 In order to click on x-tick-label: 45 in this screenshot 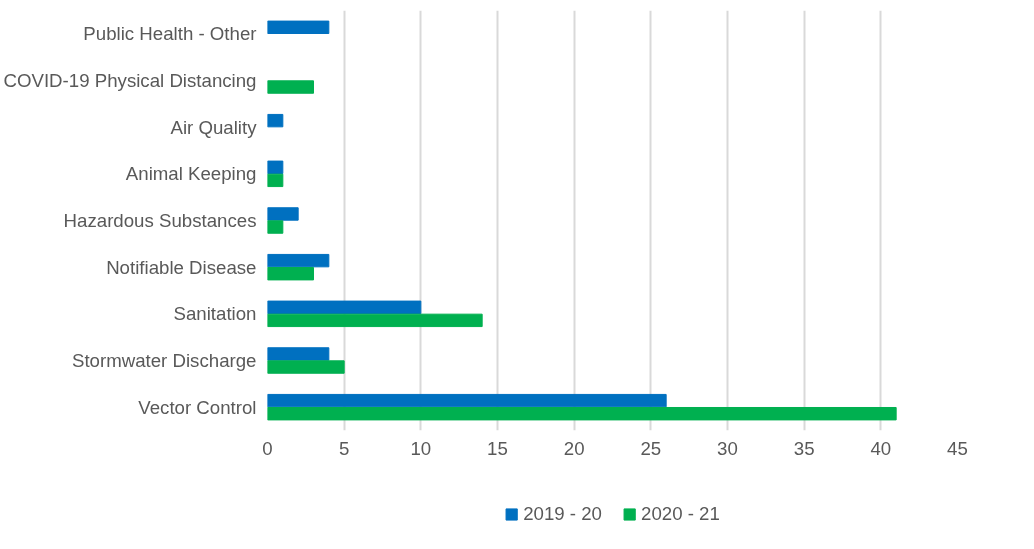, I will do `click(957, 448)`.